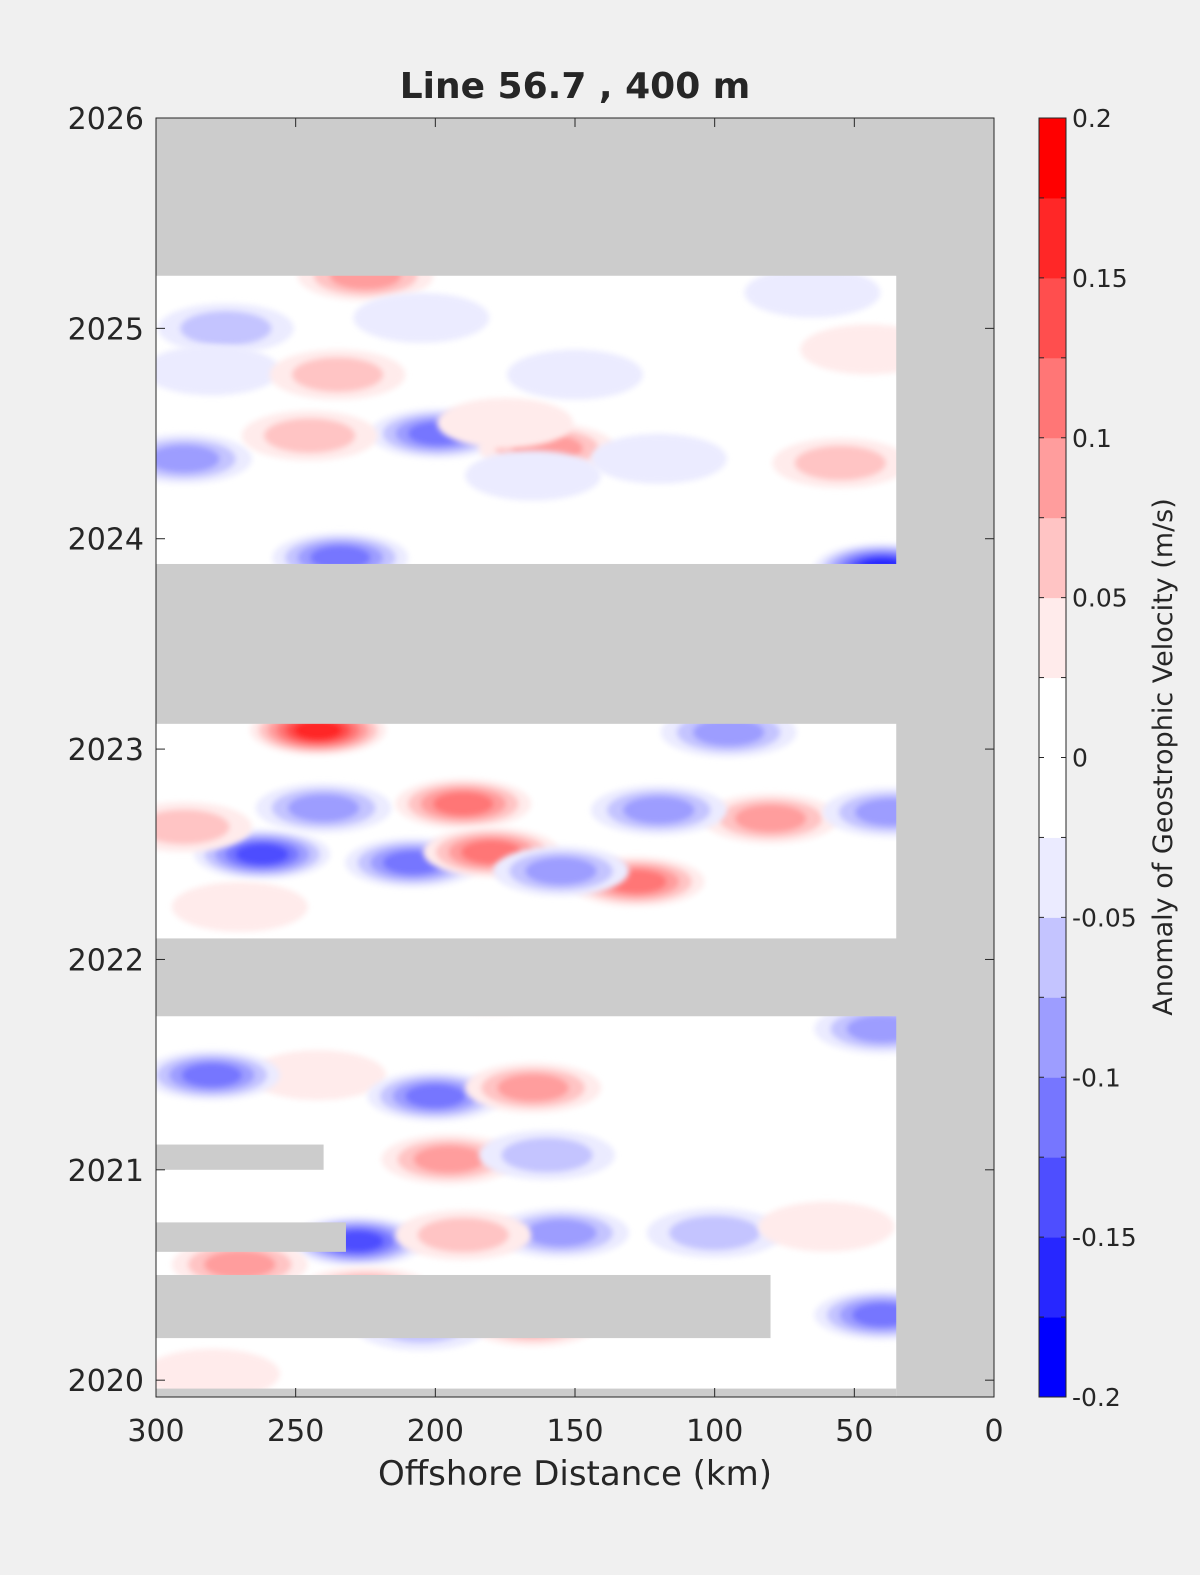 The height and width of the screenshot is (1575, 1200). Describe the element at coordinates (1096, 1397) in the screenshot. I see `colorbar-tick-label: -0.2` at that location.